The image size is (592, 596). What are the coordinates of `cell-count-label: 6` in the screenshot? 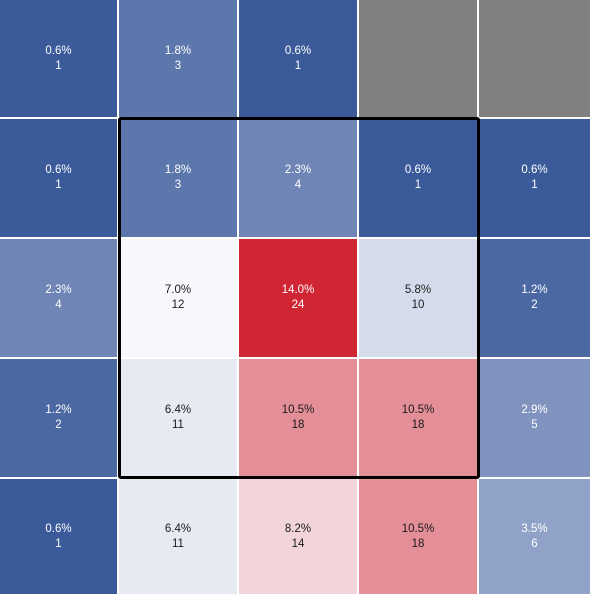 It's located at (534, 543).